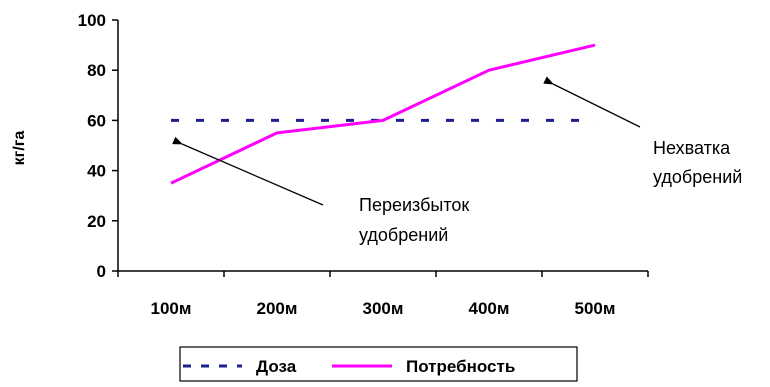 The height and width of the screenshot is (387, 770). I want to click on annotation-oversupply-line2: удобрений, so click(403, 235).